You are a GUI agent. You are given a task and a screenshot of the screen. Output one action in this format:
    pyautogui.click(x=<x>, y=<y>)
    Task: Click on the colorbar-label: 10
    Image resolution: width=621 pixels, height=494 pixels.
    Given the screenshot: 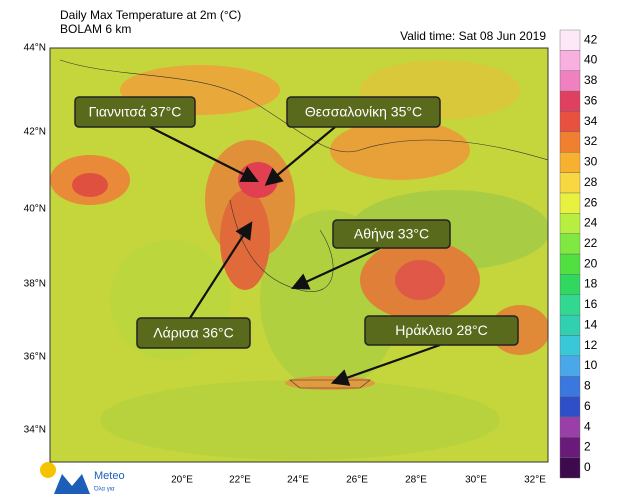 What is the action you would take?
    pyautogui.click(x=591, y=365)
    